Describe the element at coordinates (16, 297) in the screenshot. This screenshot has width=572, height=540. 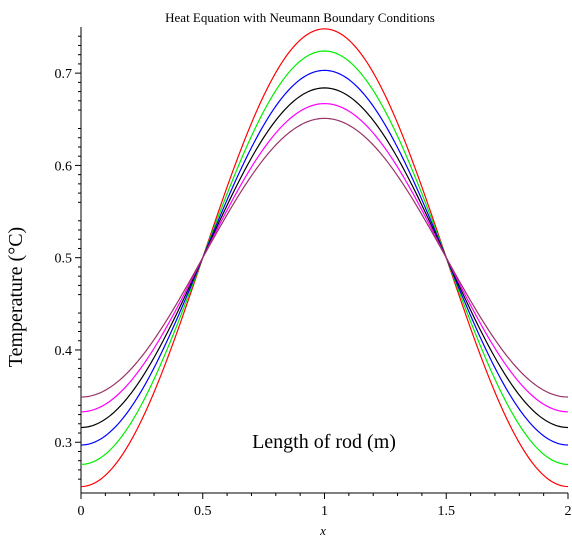
I see `y-axis-label: Temperature (°C)` at that location.